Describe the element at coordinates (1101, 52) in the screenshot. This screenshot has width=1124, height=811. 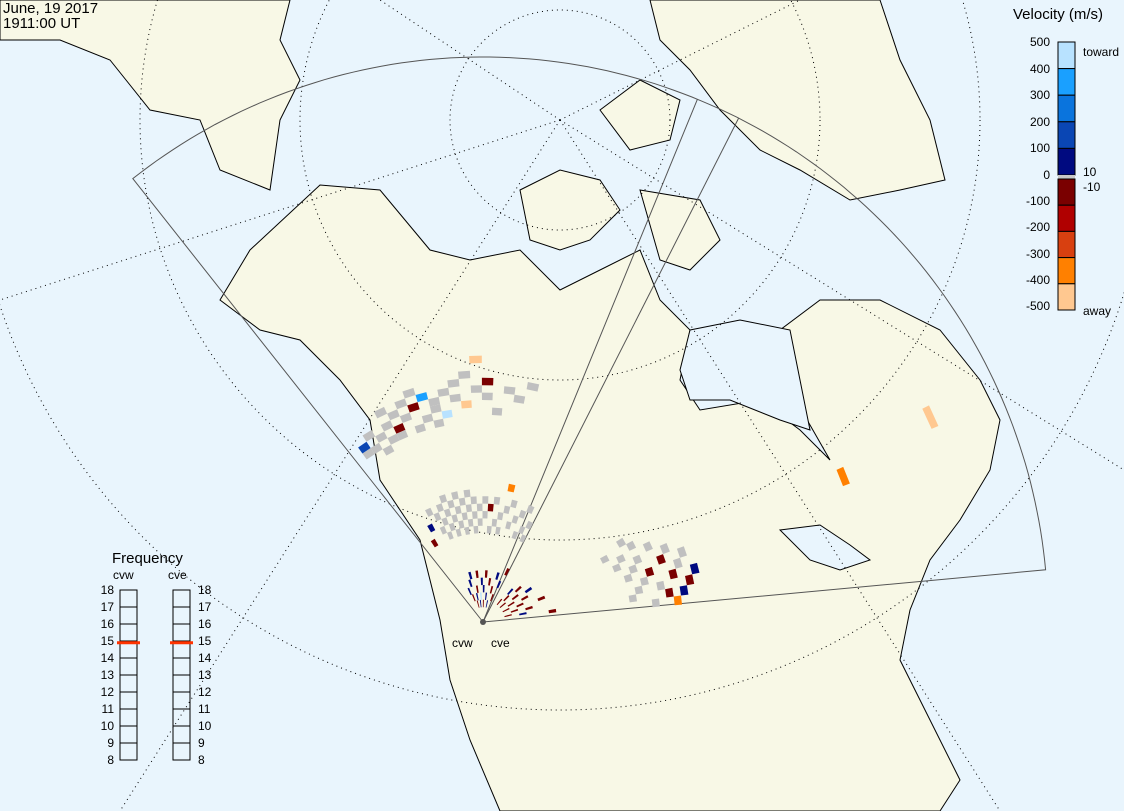
I see `toward-label: toward` at that location.